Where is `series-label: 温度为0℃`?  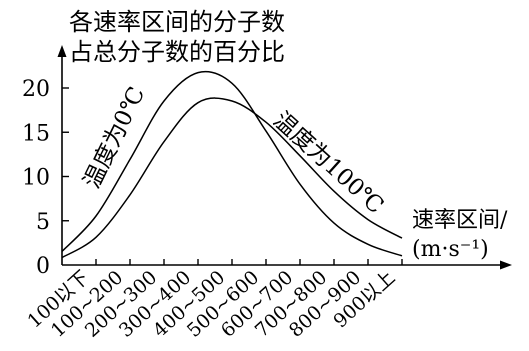 series-label: 温度为0℃ is located at coordinates (114, 138).